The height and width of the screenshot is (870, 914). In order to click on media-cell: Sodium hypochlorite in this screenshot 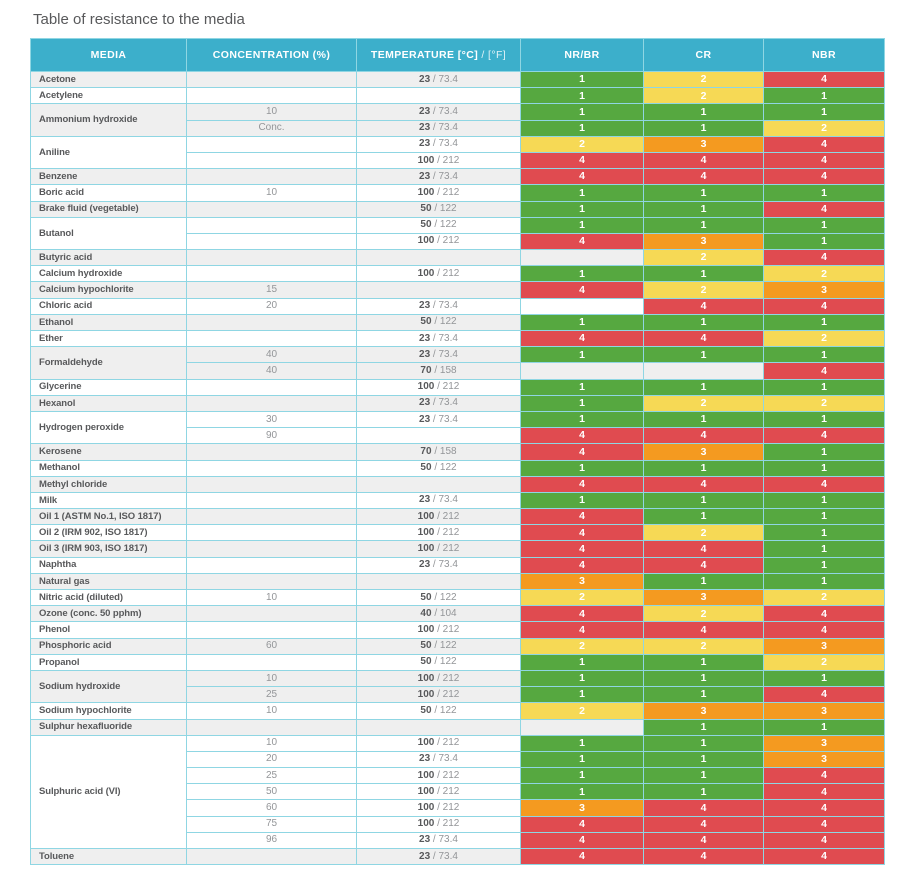, I will do `click(108, 711)`.